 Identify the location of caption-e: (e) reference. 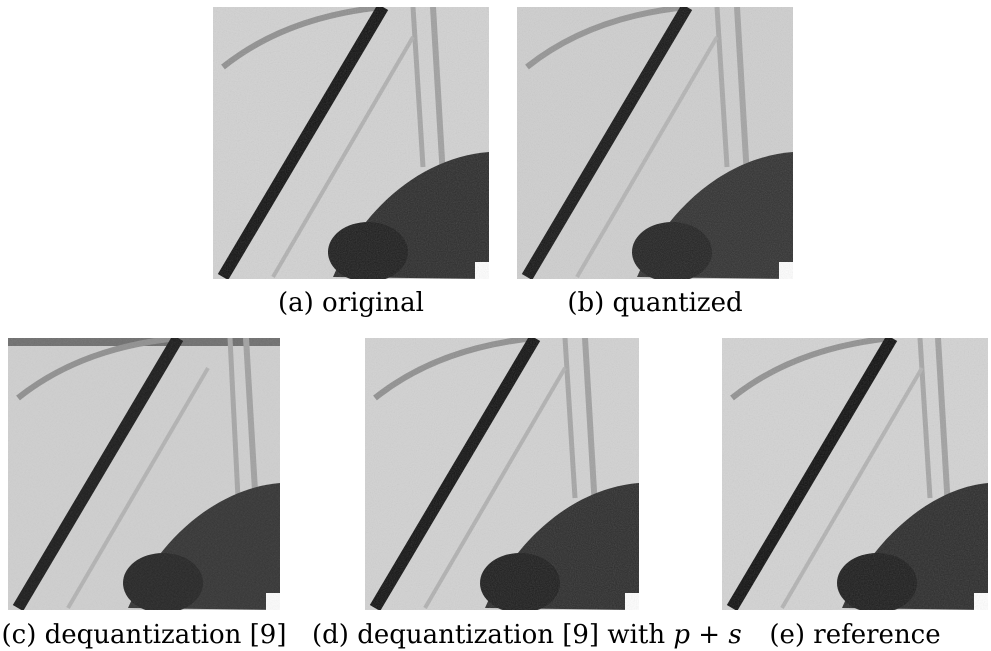
(855, 635).